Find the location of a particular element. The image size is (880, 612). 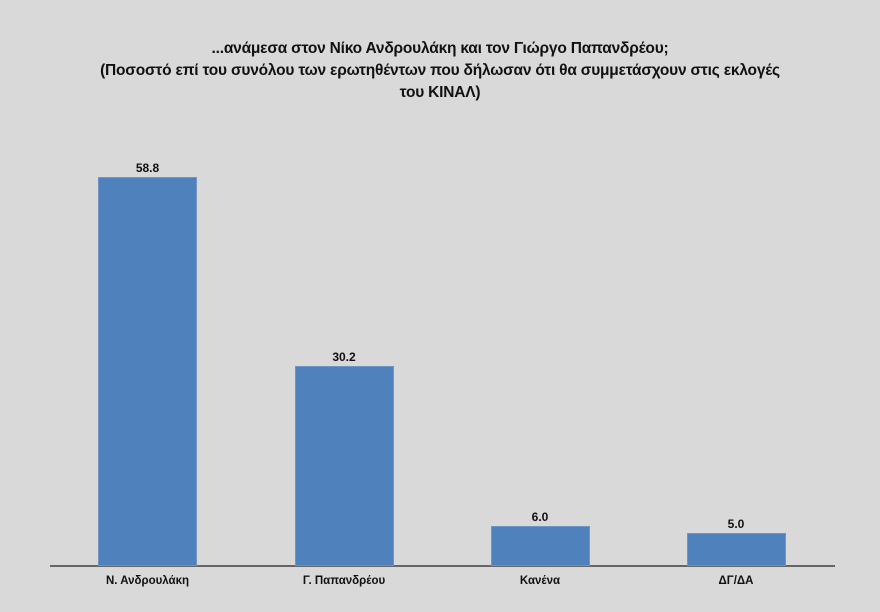

data-label-0: 58.8 is located at coordinates (147, 168).